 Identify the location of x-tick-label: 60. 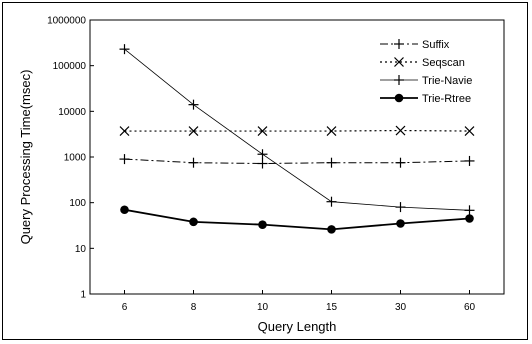
(470, 307).